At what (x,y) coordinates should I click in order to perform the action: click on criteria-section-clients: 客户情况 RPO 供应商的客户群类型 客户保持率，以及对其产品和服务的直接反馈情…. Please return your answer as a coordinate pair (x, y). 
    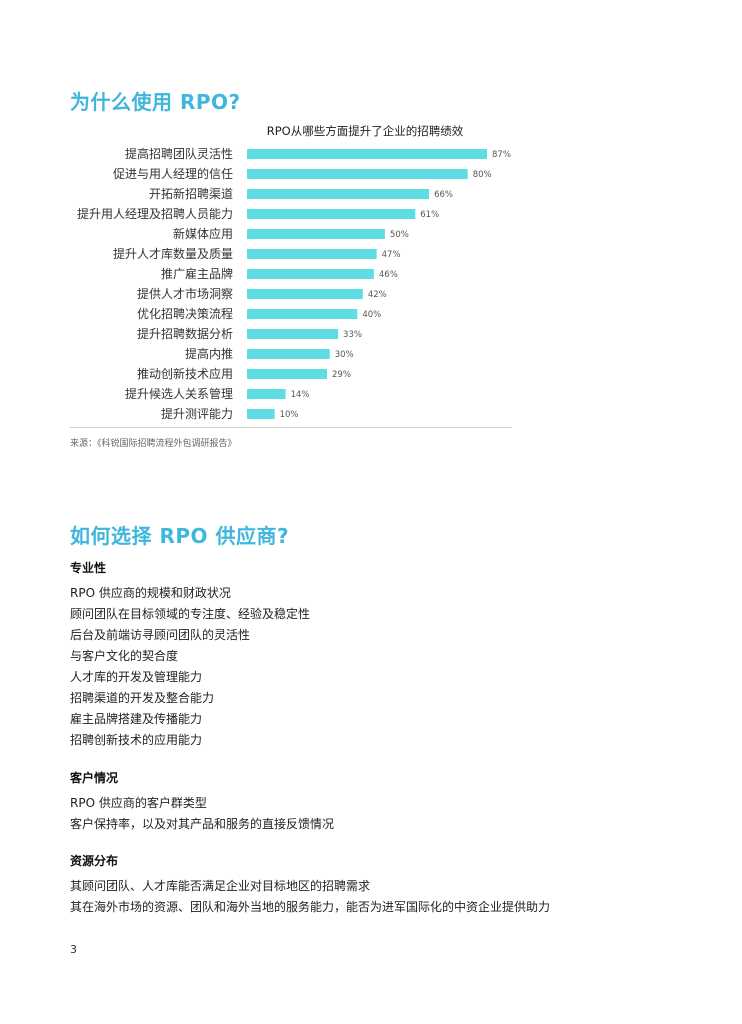
    Looking at the image, I should click on (380, 801).